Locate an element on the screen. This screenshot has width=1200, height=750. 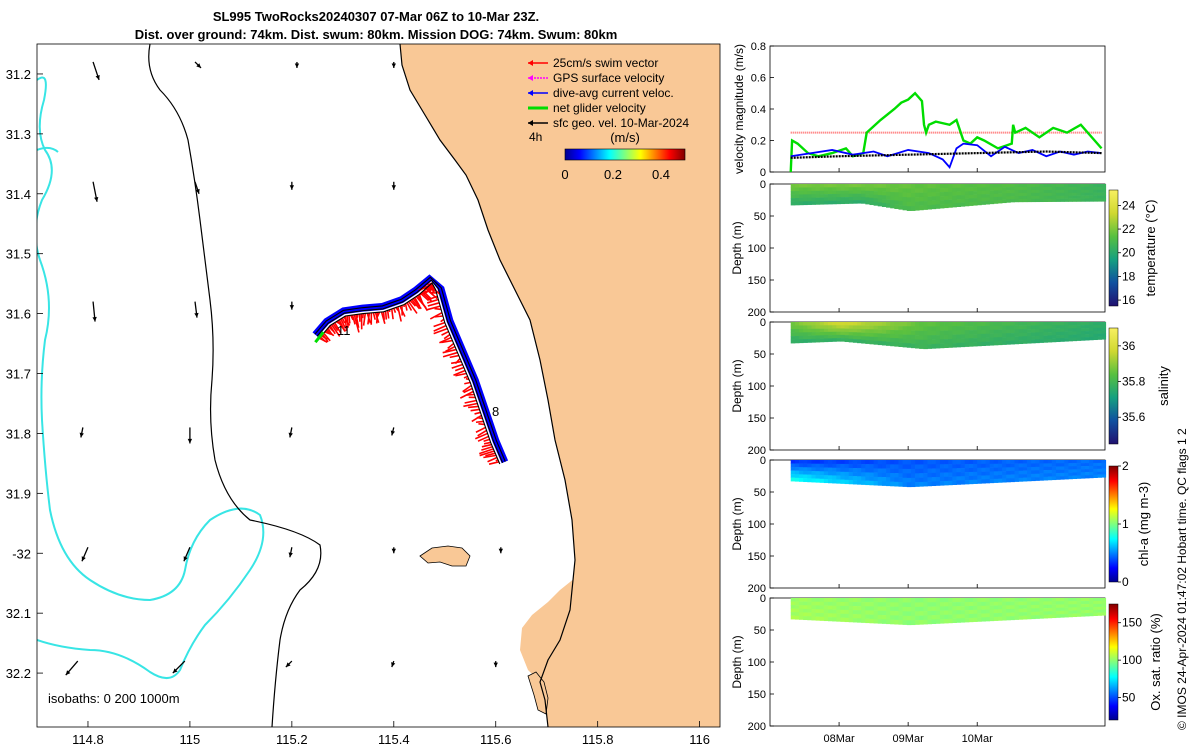
dive-avg-velocity-line is located at coordinates (946, 156).